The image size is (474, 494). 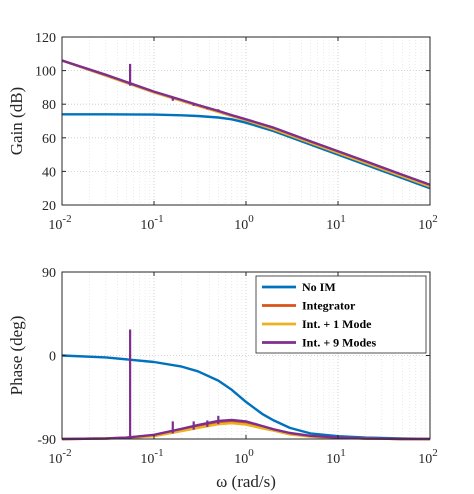 I want to click on gain-ylabel: Gain (dB), so click(x=16, y=121).